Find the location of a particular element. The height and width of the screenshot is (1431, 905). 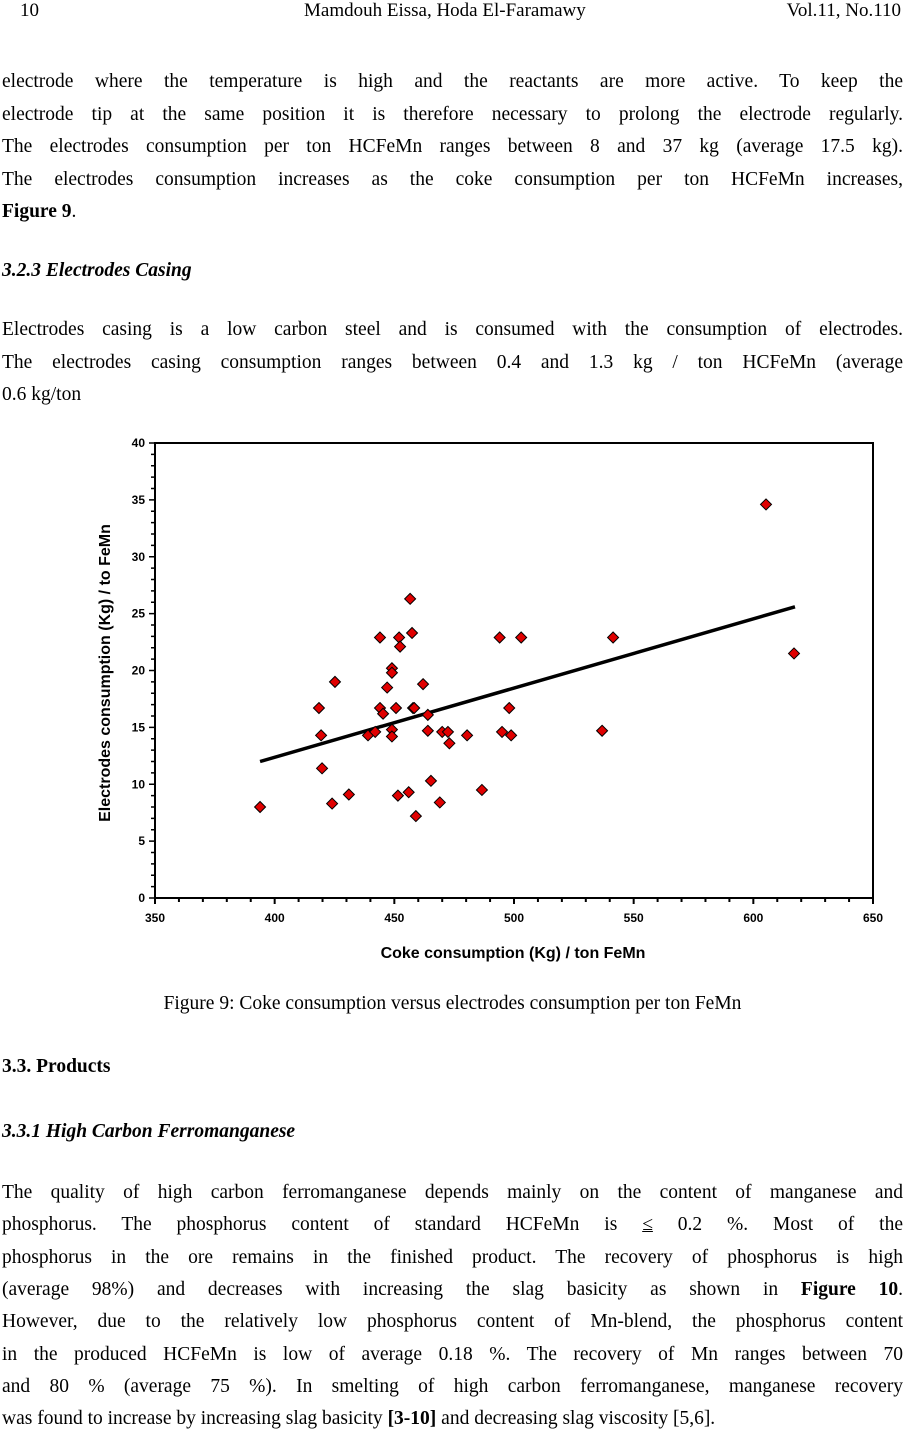

section-heading-electrodes-casing: 3.2.3 Electrodes Casing is located at coordinates (97, 270).